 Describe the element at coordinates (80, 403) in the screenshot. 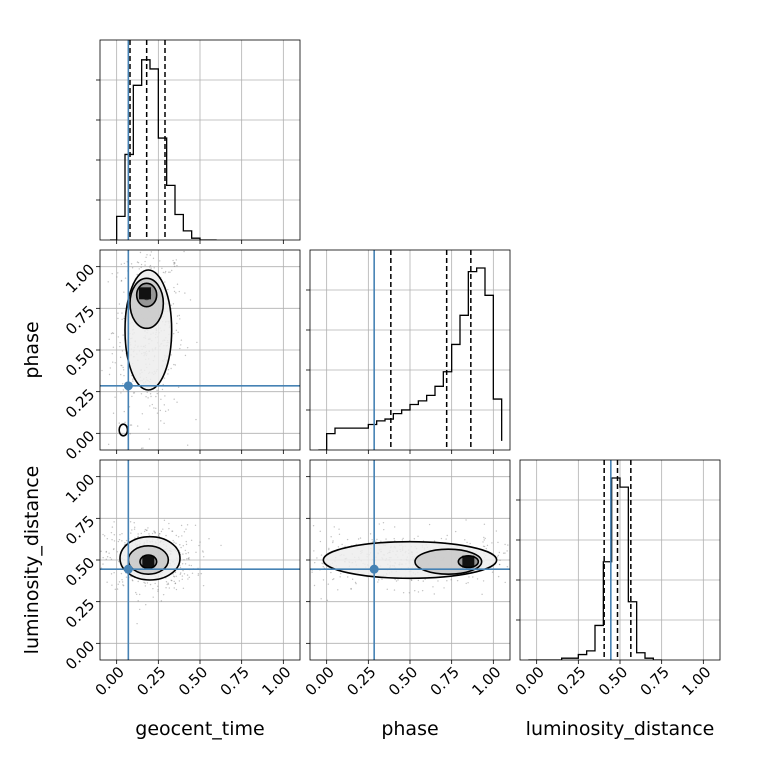

I see `y-tick-label: 0.25` at that location.